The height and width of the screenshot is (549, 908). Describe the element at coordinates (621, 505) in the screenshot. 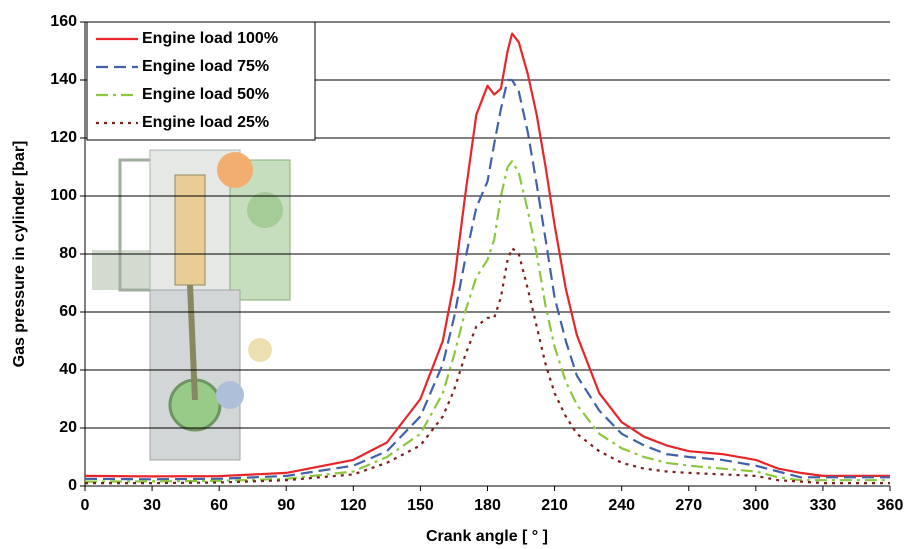

I see `x-tick-label: 240` at that location.